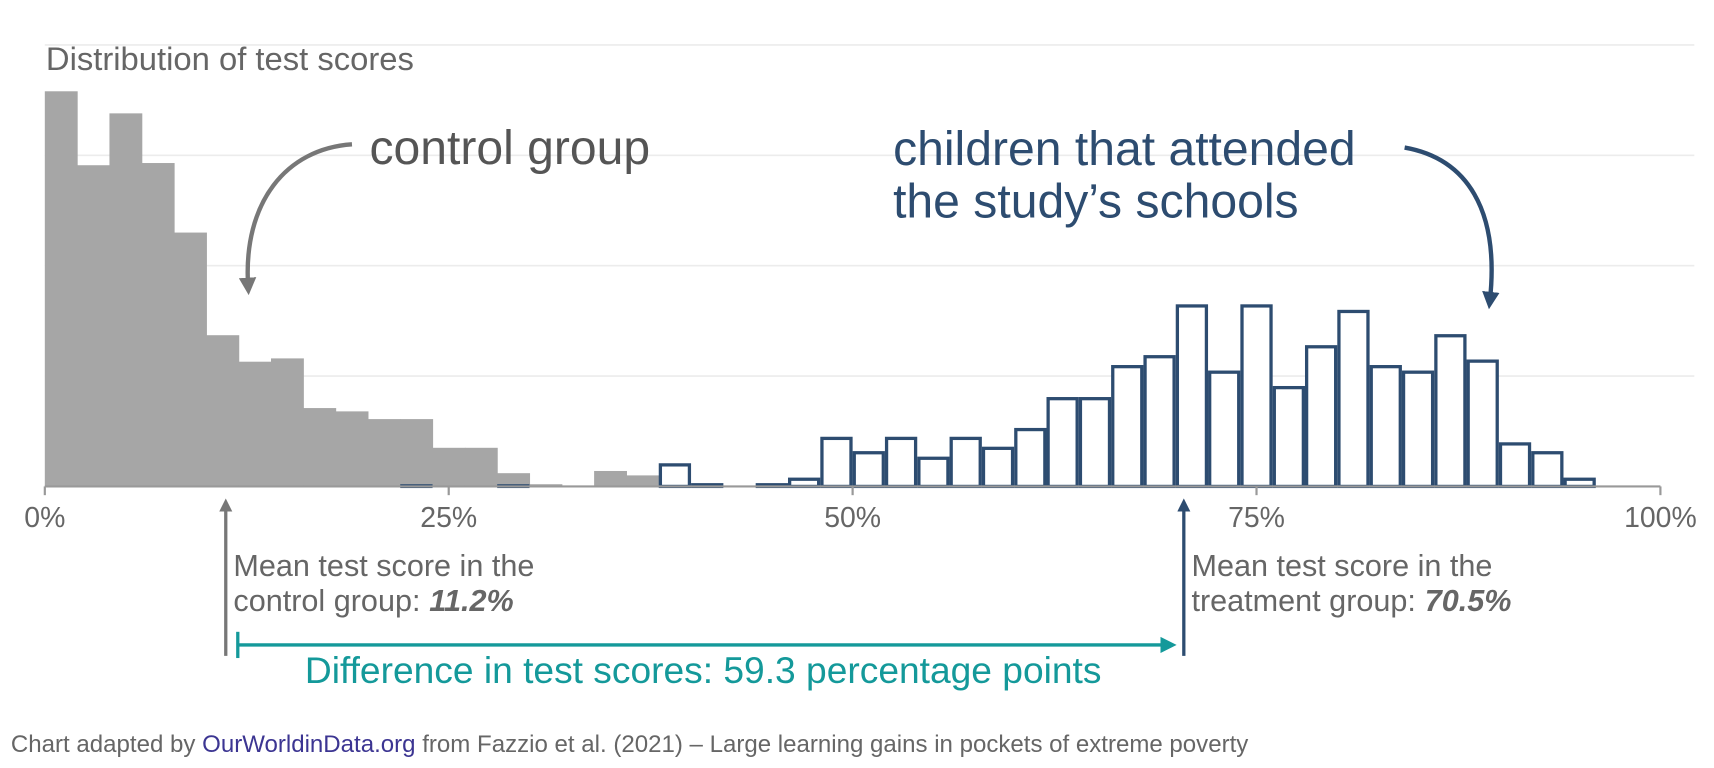 The width and height of the screenshot is (1714, 768). What do you see at coordinates (1303, 601) in the screenshot?
I see `annotation-text: treatment group:` at bounding box center [1303, 601].